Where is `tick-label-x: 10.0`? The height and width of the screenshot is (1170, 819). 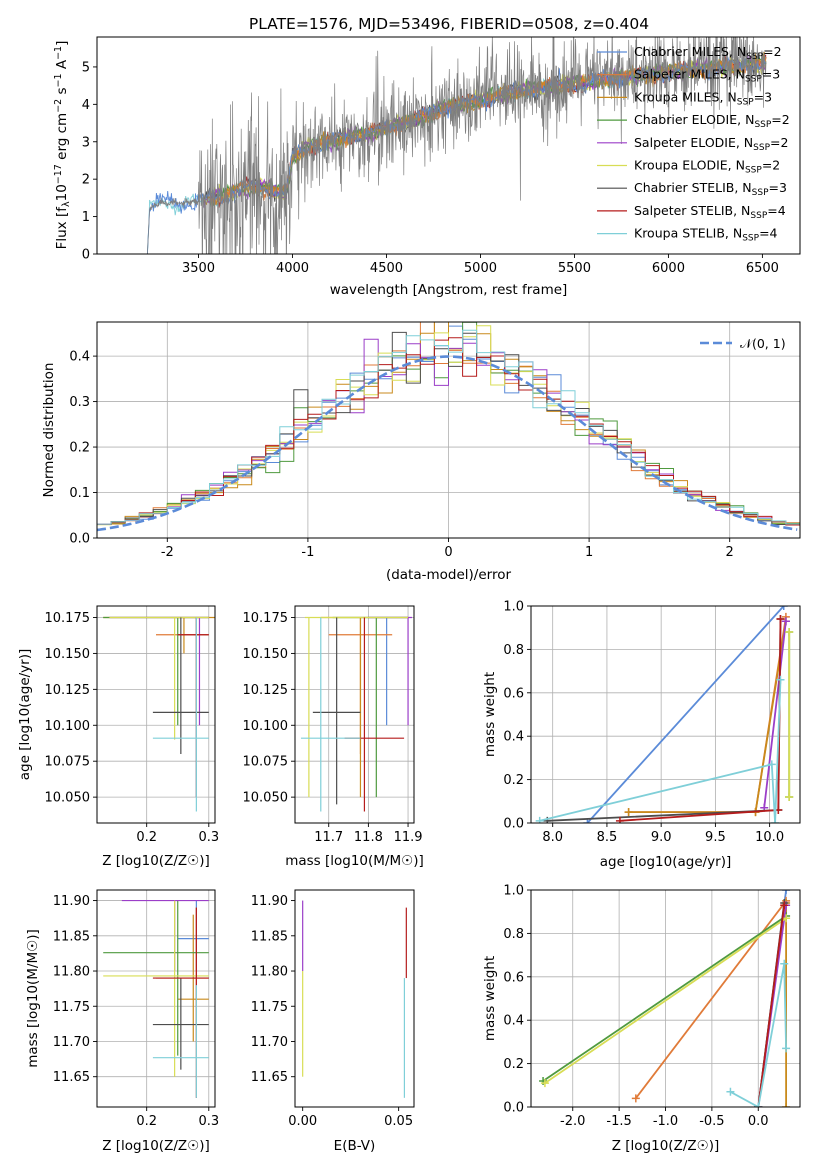 tick-label-x: 10.0 is located at coordinates (769, 837).